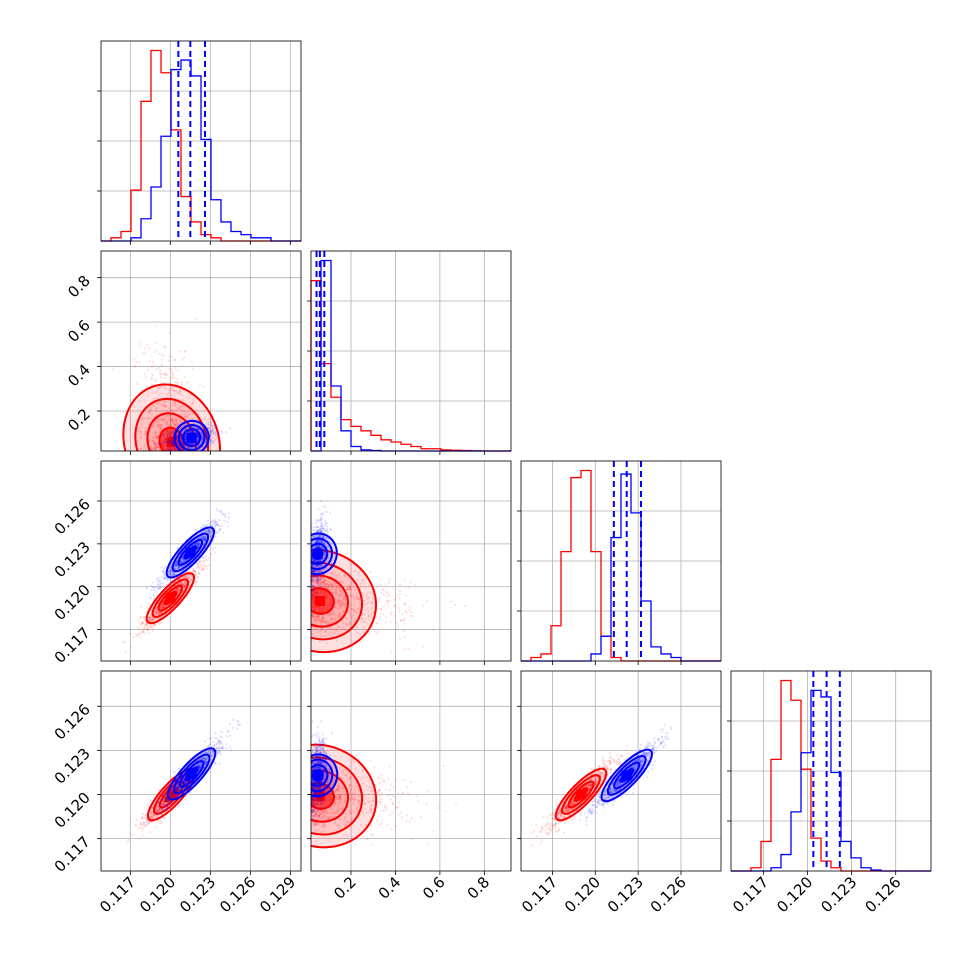 The width and height of the screenshot is (970, 970). I want to click on panel-grid, so click(831, 771).